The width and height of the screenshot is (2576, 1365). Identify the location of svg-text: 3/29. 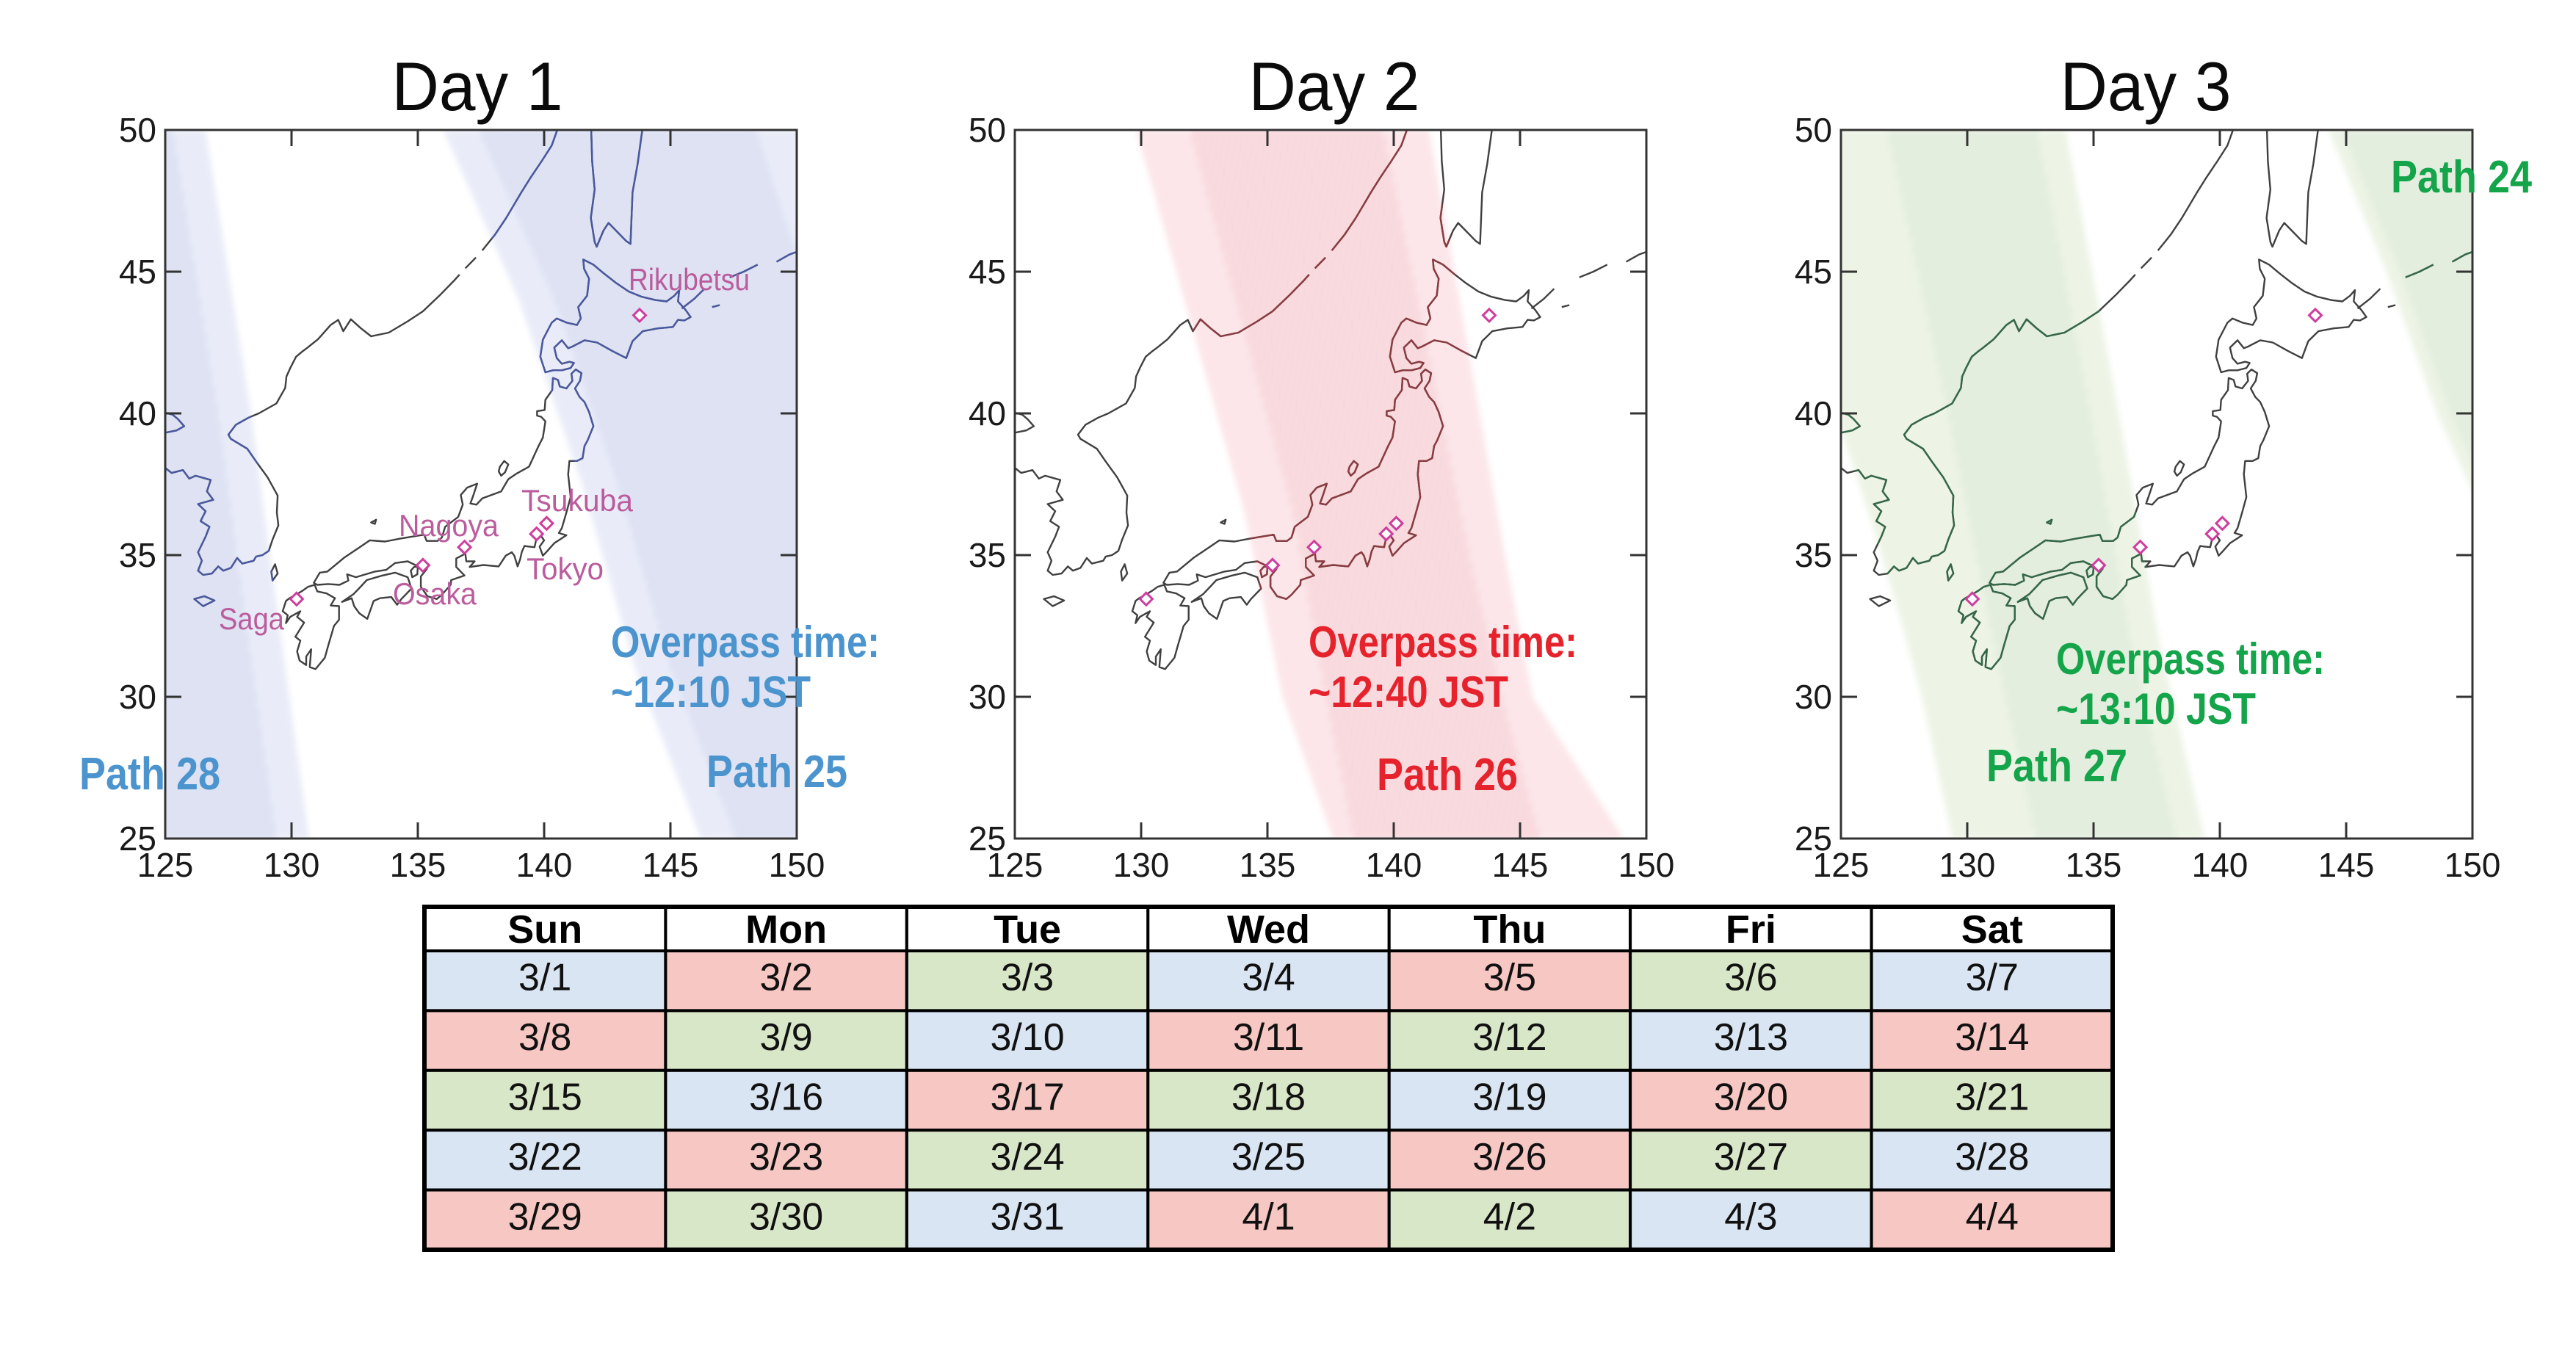
(545, 1216).